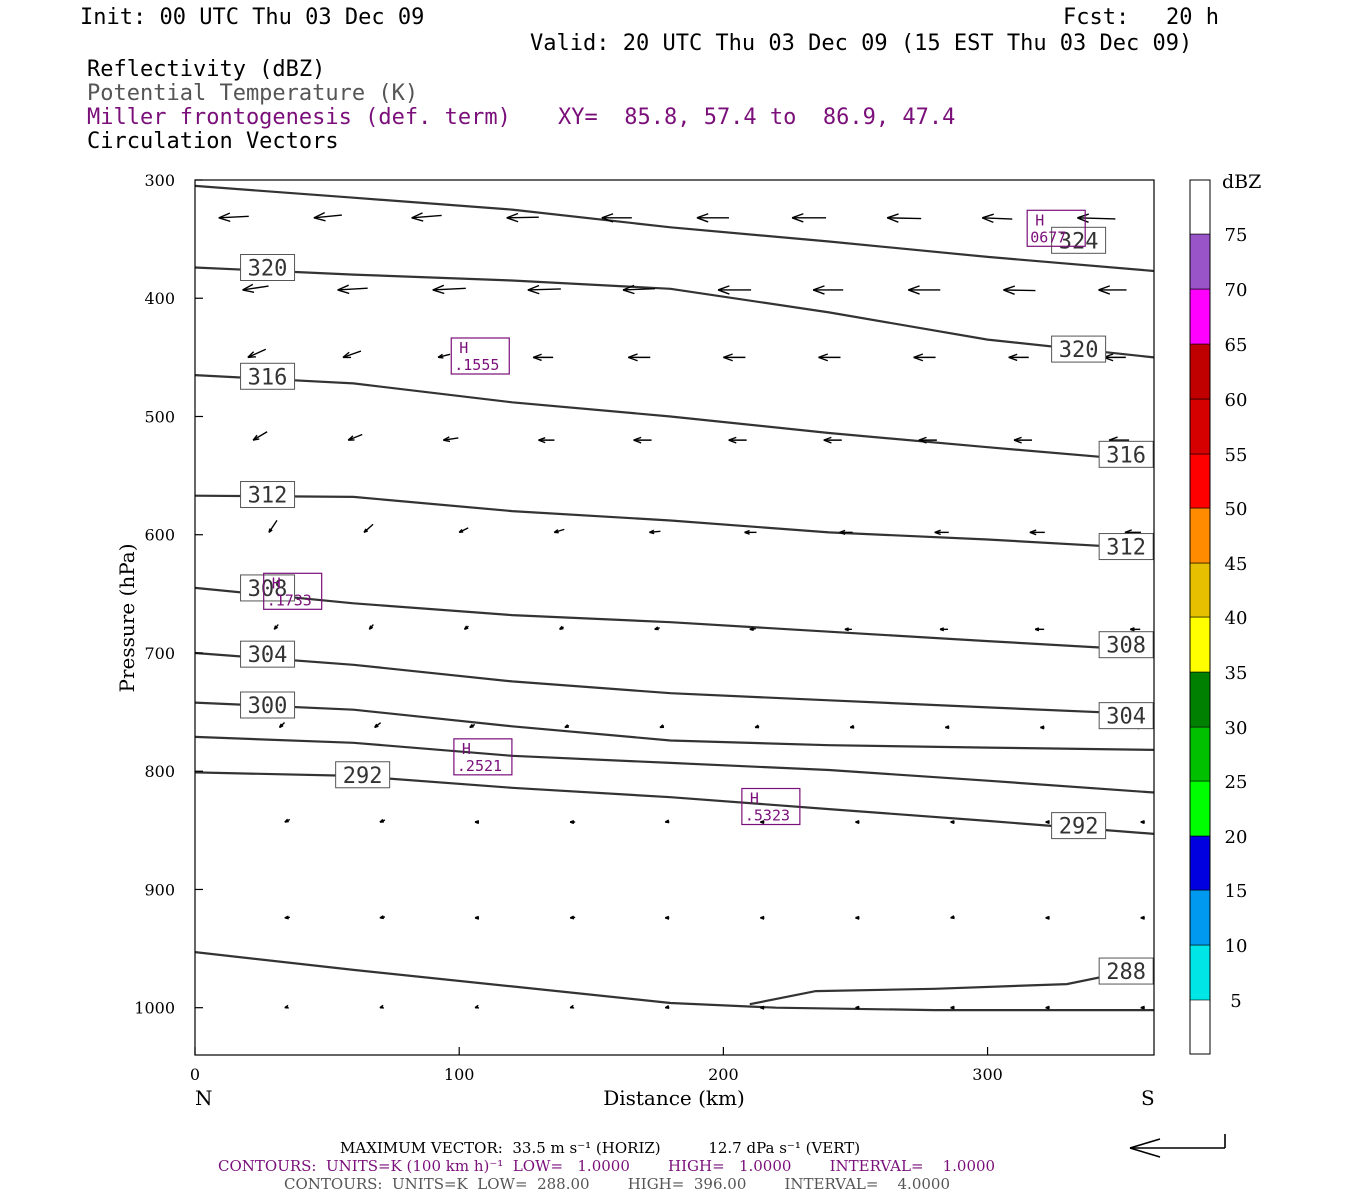 The width and height of the screenshot is (1350, 1200). Describe the element at coordinates (757, 117) in the screenshot. I see `cross-section-endpoints: XY= 85.8, 57.4 to 86.9, 47.4` at that location.